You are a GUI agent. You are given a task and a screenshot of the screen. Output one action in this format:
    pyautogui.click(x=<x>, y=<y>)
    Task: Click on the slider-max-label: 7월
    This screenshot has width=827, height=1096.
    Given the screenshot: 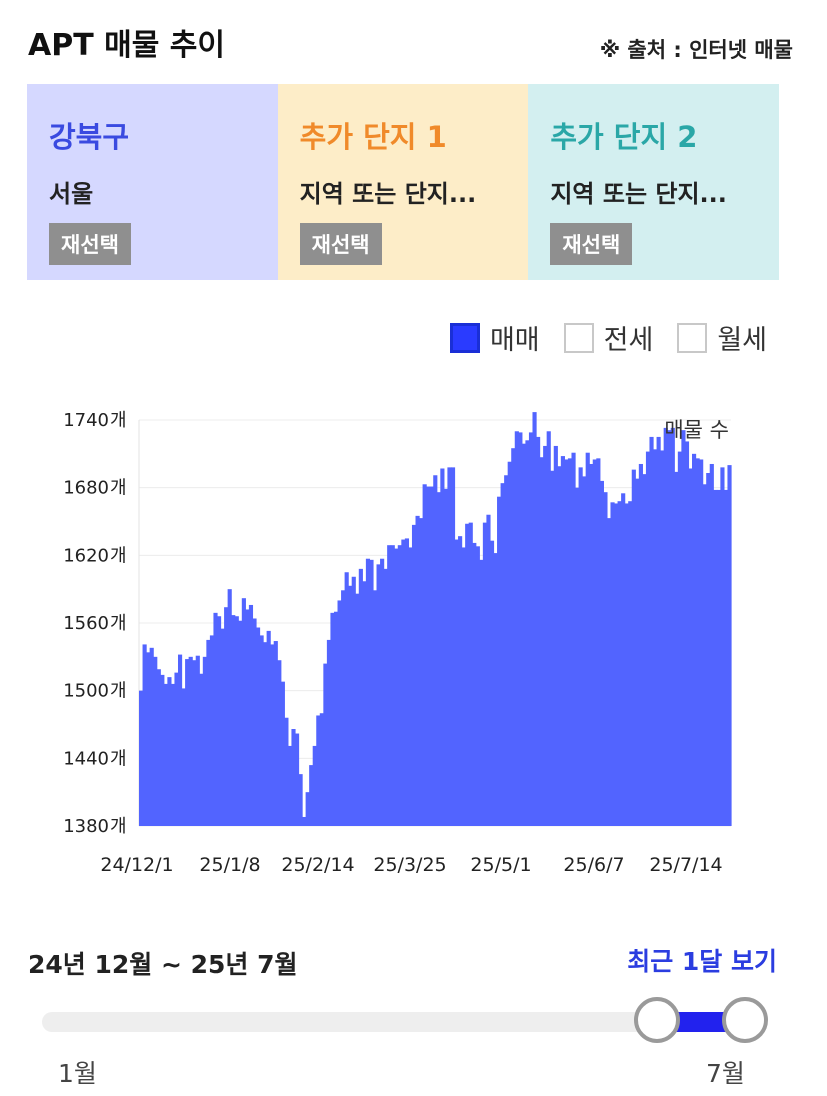 What is the action you would take?
    pyautogui.click(x=725, y=1073)
    